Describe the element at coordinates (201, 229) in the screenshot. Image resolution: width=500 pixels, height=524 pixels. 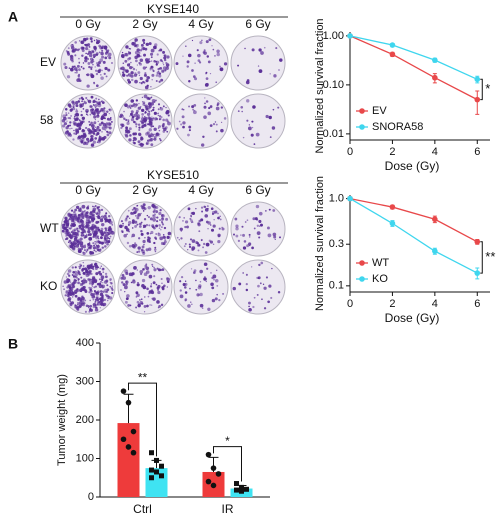
I see `dish` at that location.